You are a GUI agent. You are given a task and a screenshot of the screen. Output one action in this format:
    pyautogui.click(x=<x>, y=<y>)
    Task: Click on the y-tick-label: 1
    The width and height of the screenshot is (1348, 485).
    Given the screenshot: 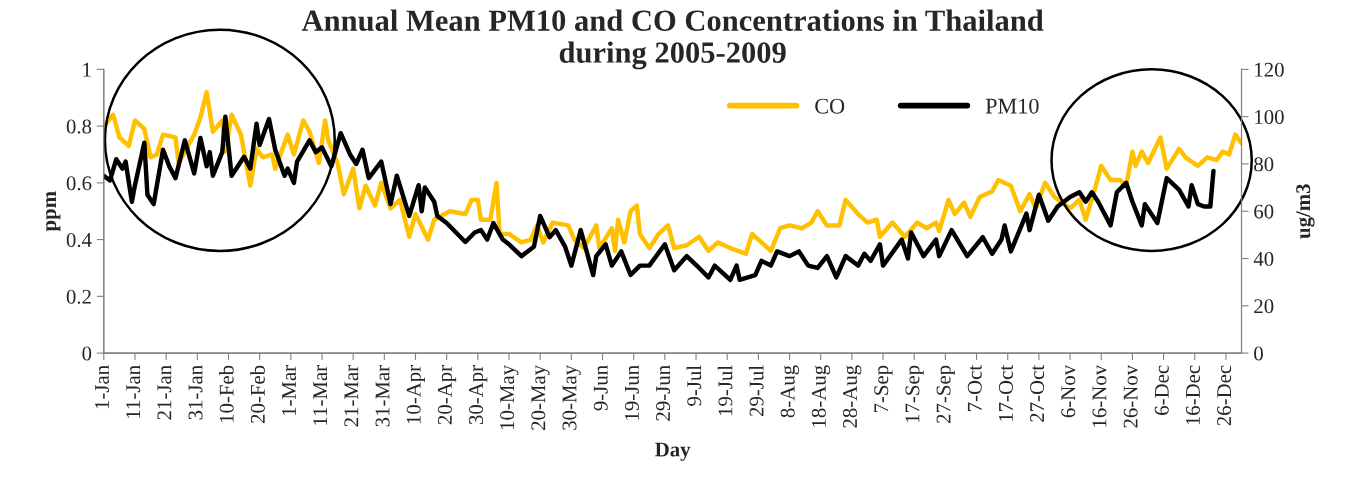 What is the action you would take?
    pyautogui.click(x=87, y=69)
    